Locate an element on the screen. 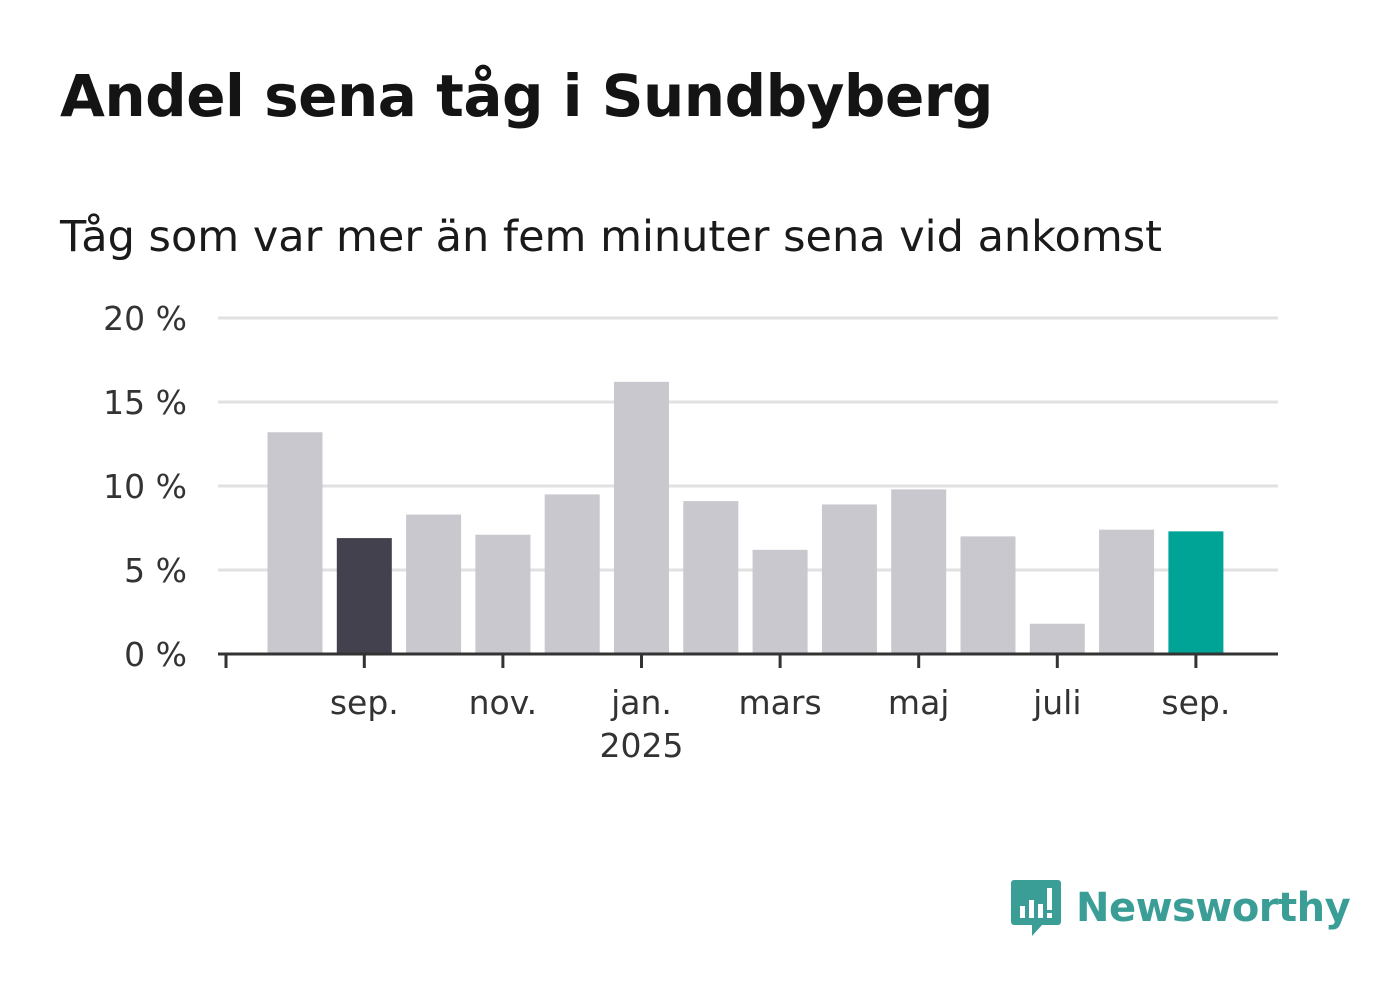 The image size is (1382, 999). bar-2025-01: 2025-01: 16.2 % is located at coordinates (641, 517).